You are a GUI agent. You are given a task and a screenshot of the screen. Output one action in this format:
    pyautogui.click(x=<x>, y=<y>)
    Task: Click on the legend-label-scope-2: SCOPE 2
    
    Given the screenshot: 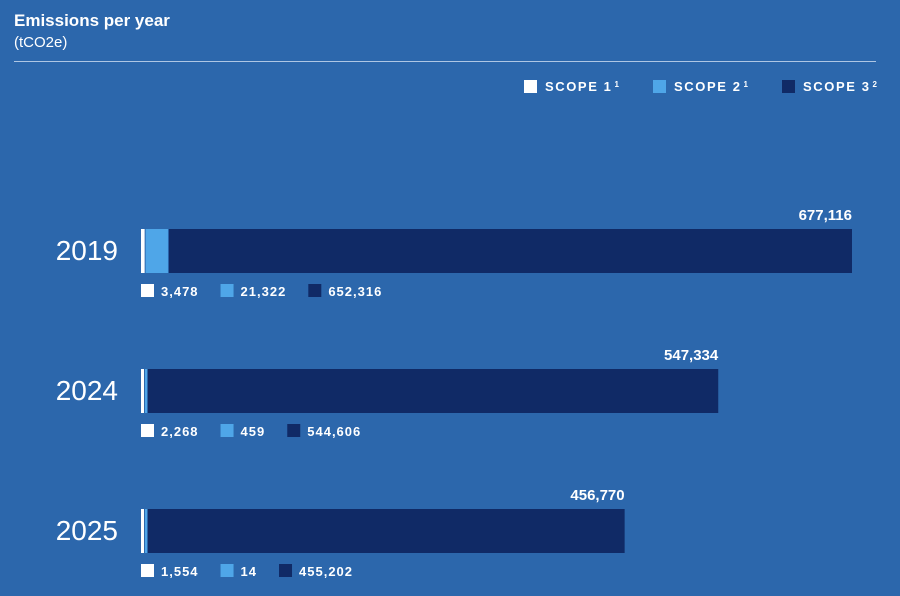 What is the action you would take?
    pyautogui.click(x=707, y=86)
    